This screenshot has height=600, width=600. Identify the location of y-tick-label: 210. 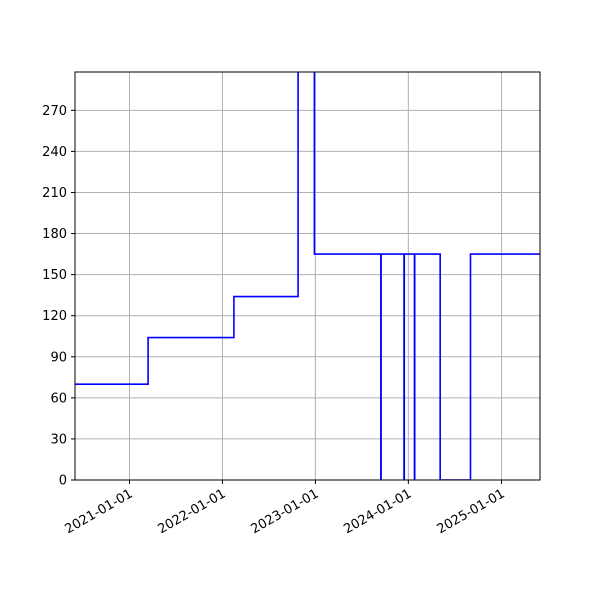
(54, 193).